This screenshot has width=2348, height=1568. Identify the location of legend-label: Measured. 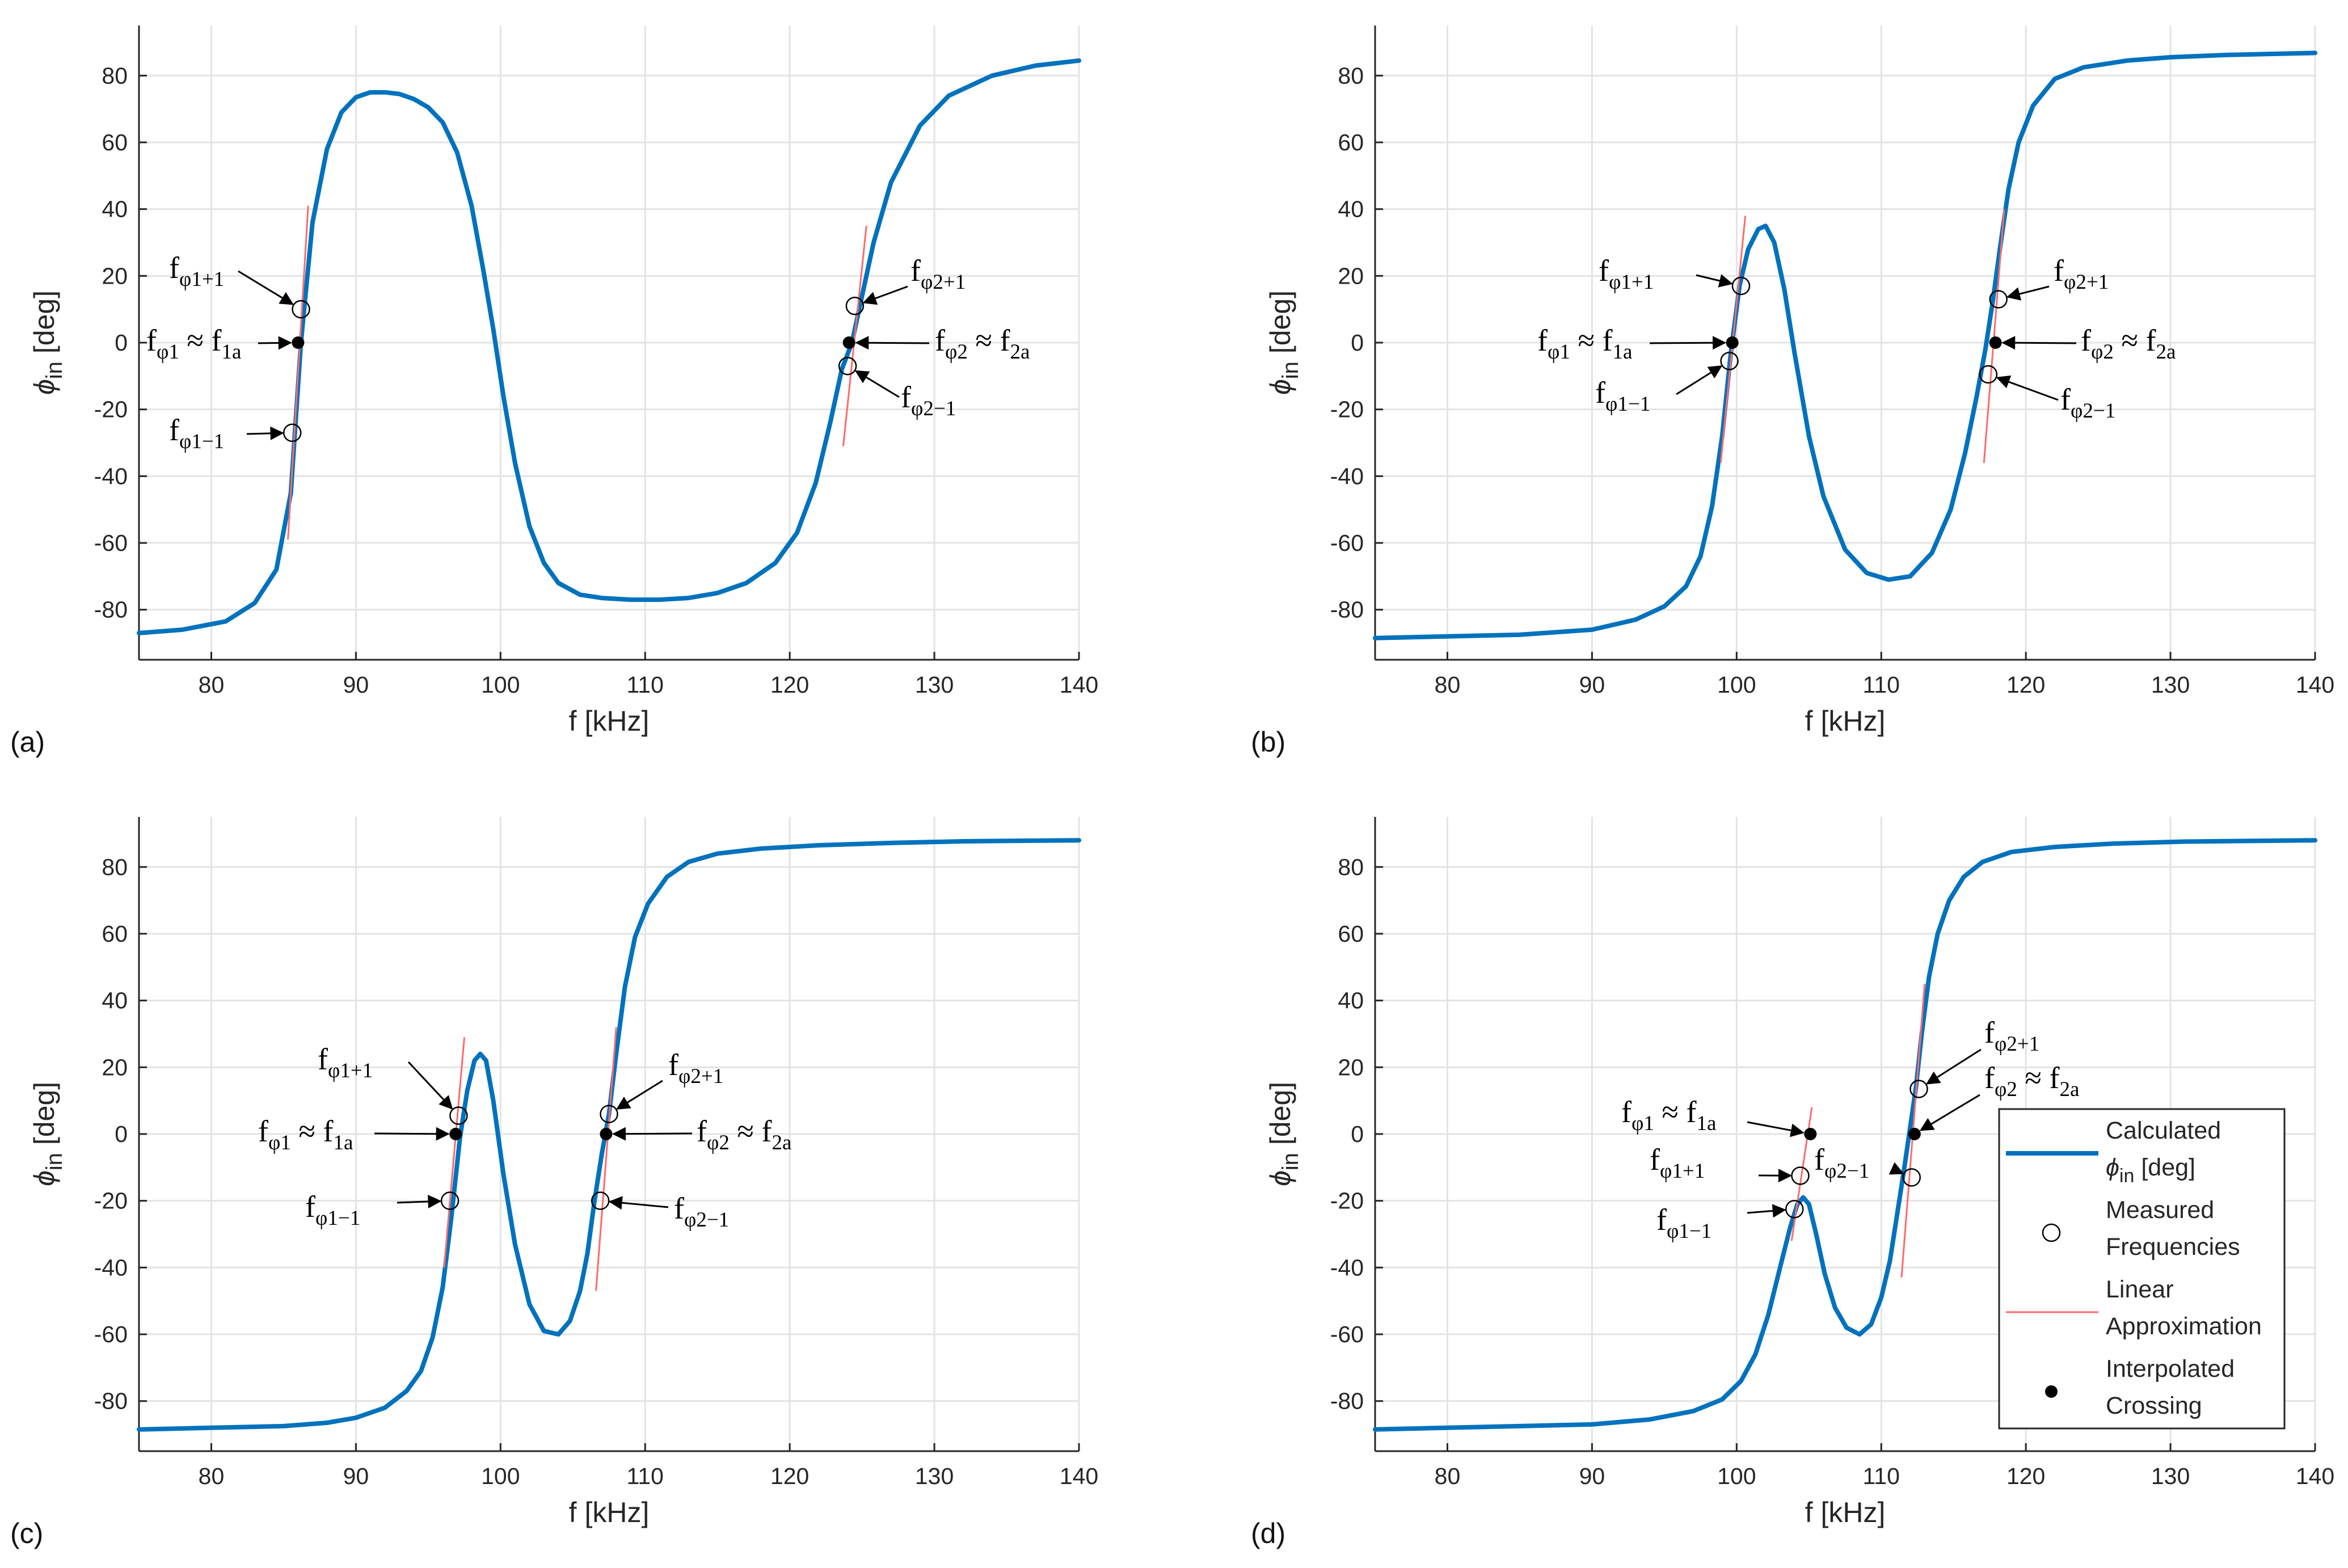
(2160, 1210).